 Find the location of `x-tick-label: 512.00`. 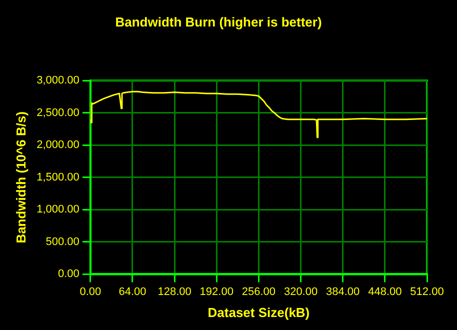

x-tick-label: 512.00 is located at coordinates (427, 292).